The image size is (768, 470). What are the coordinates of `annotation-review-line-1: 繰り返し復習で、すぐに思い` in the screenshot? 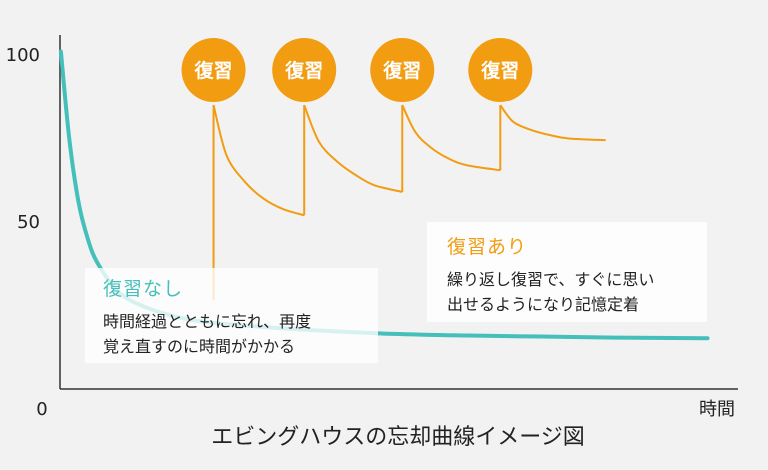 It's located at (551, 279).